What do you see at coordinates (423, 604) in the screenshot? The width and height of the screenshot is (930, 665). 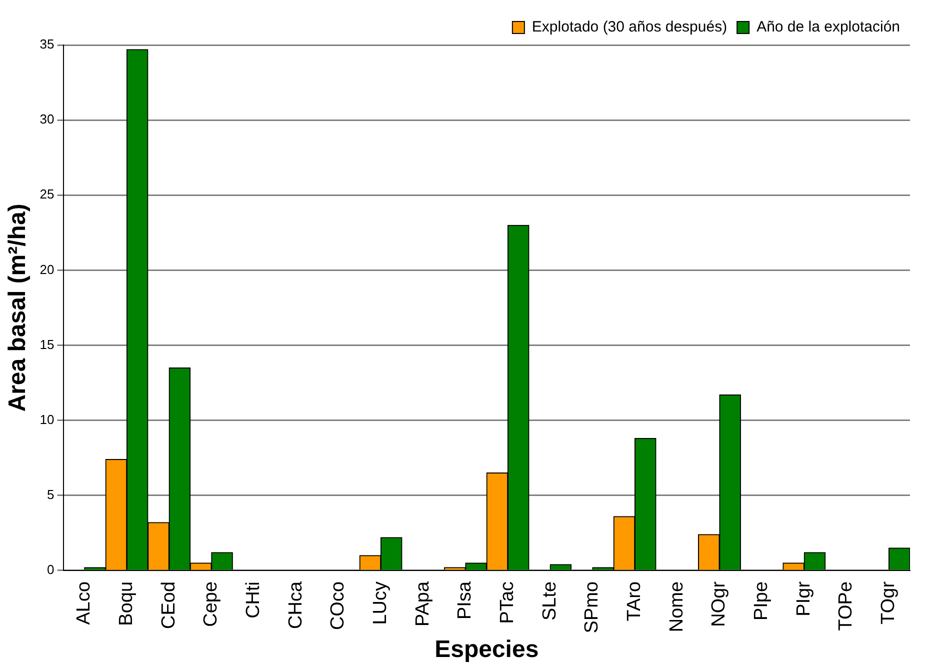 I see `x-tick-label: PApa` at bounding box center [423, 604].